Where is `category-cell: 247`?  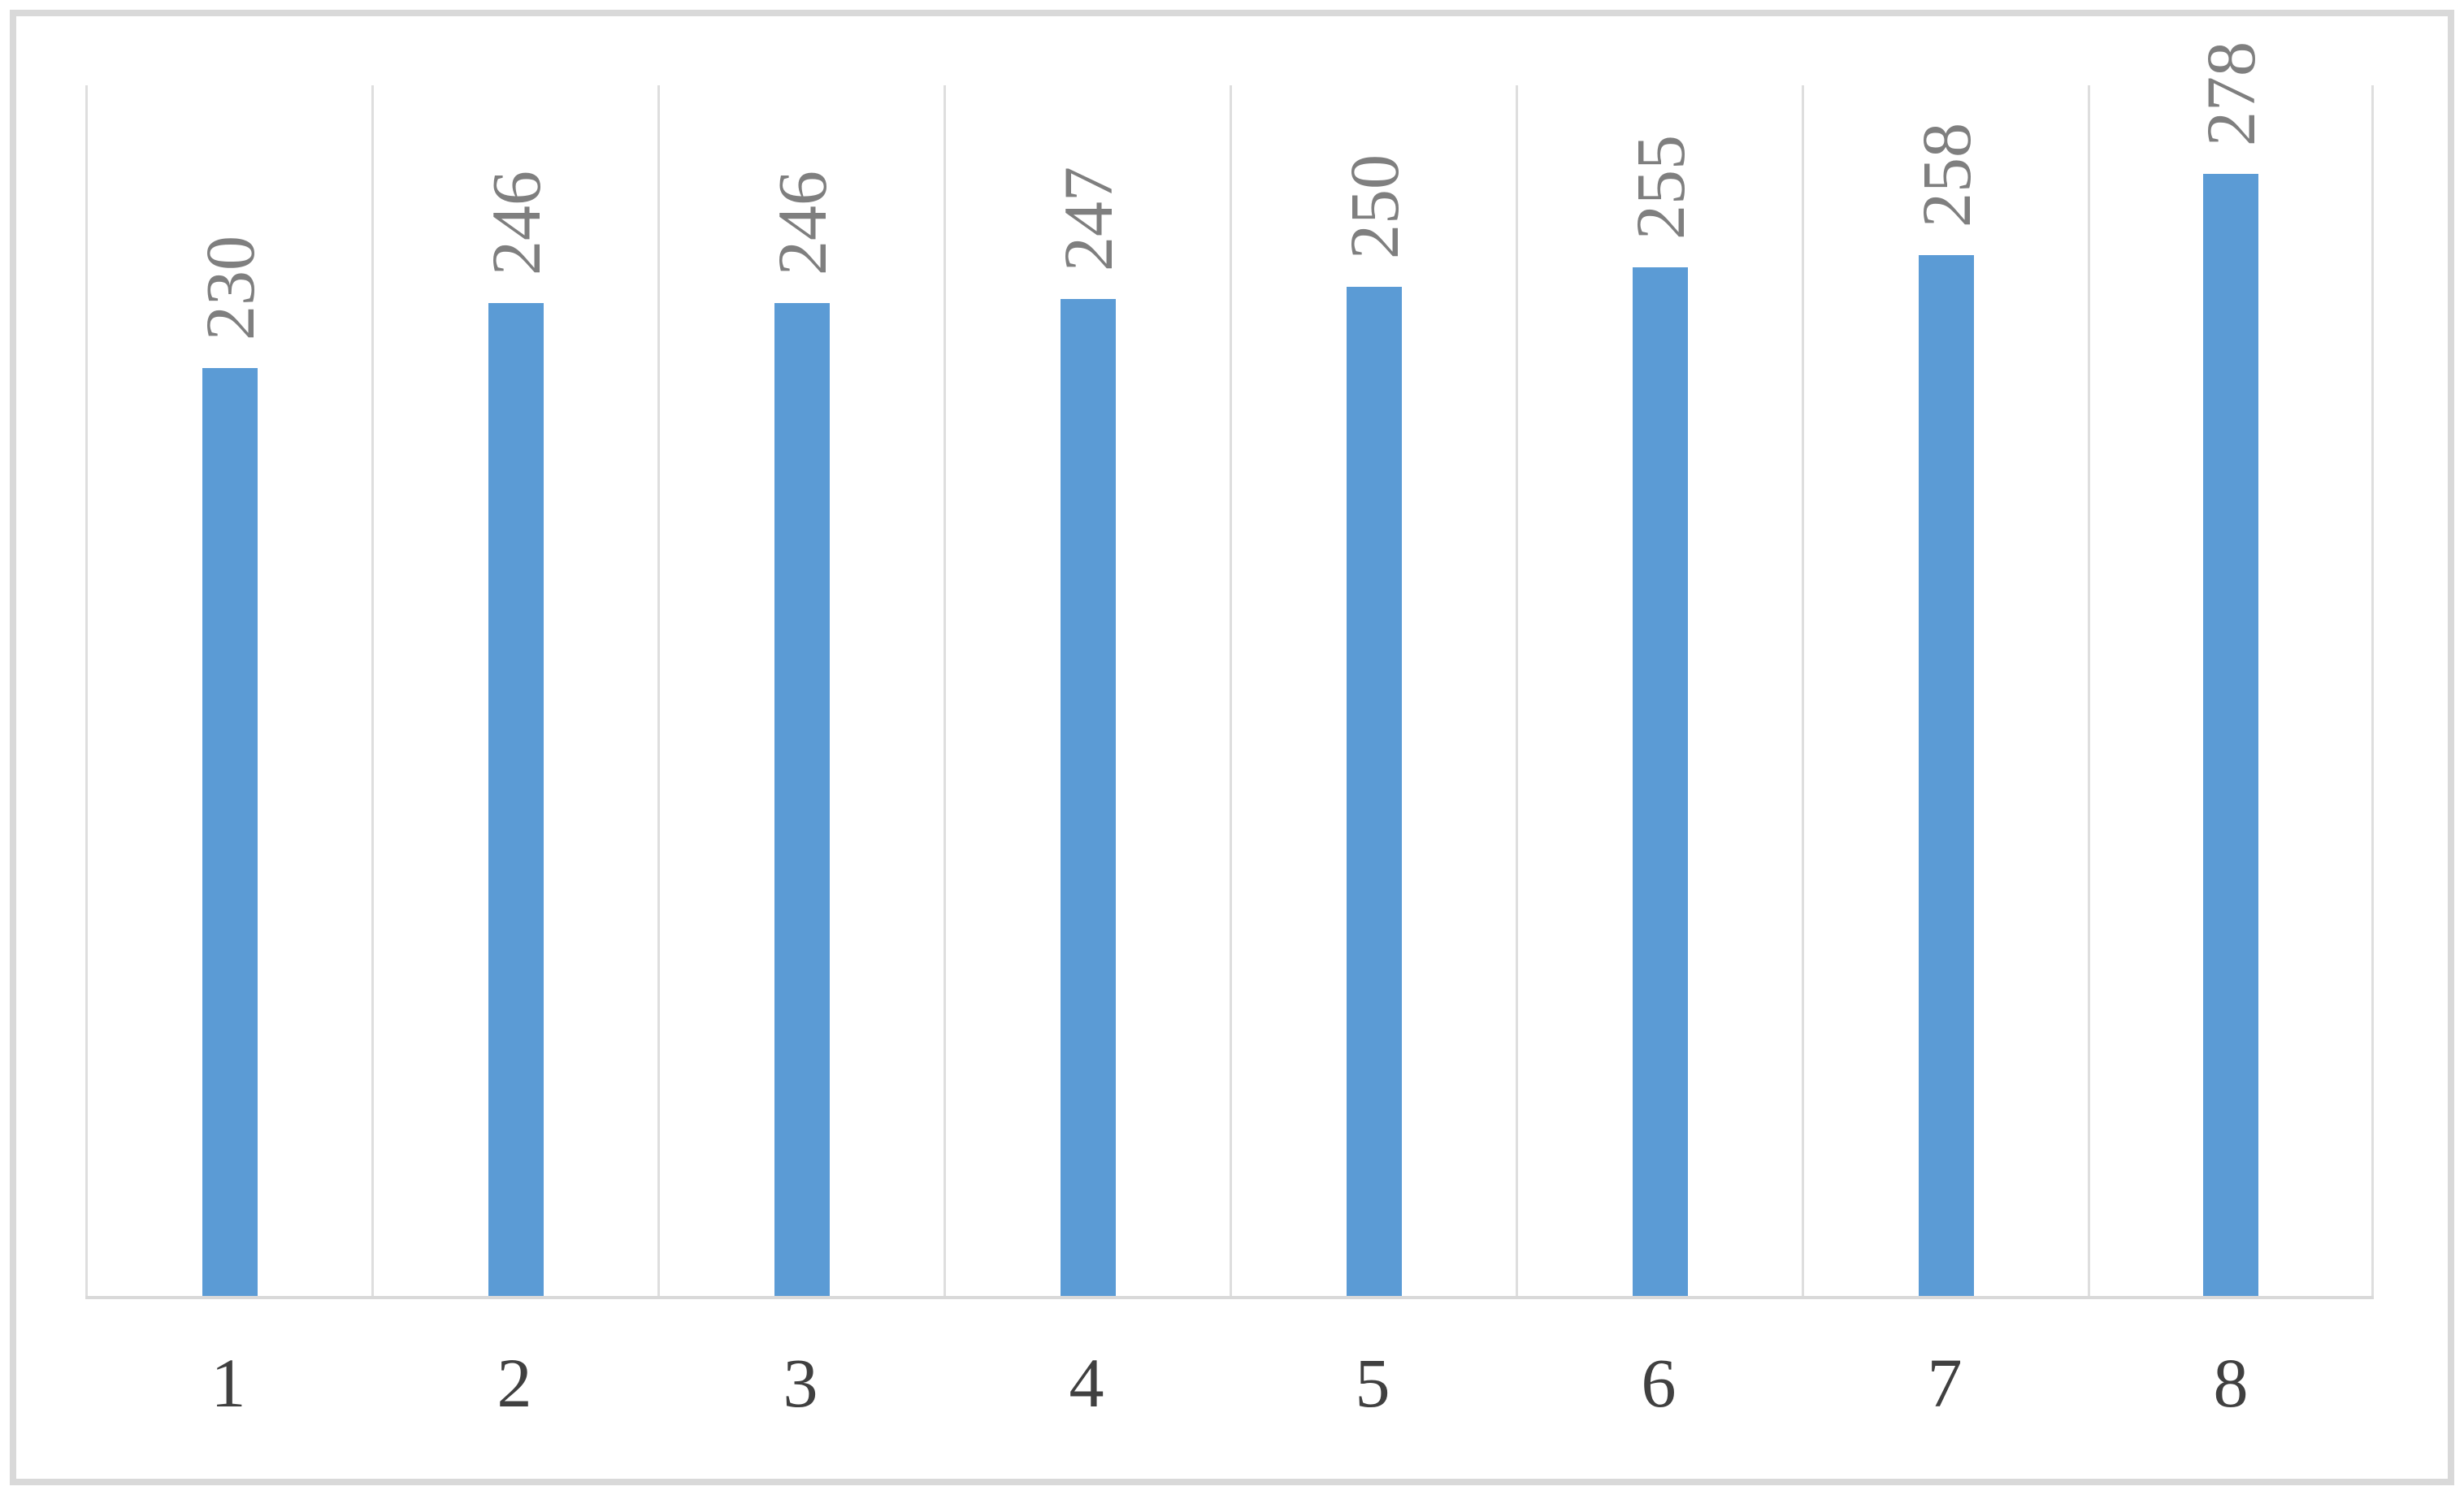 category-cell: 247 is located at coordinates (1087, 691).